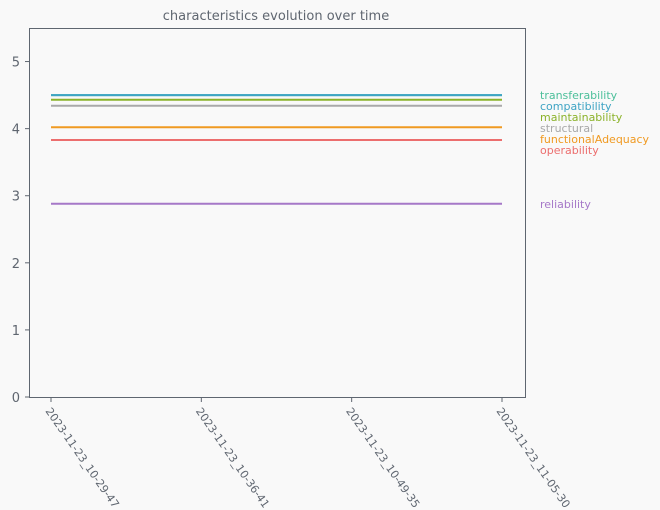 This screenshot has height=510, width=660. Describe the element at coordinates (576, 106) in the screenshot. I see `legend-label-compatibility: compatibility` at that location.